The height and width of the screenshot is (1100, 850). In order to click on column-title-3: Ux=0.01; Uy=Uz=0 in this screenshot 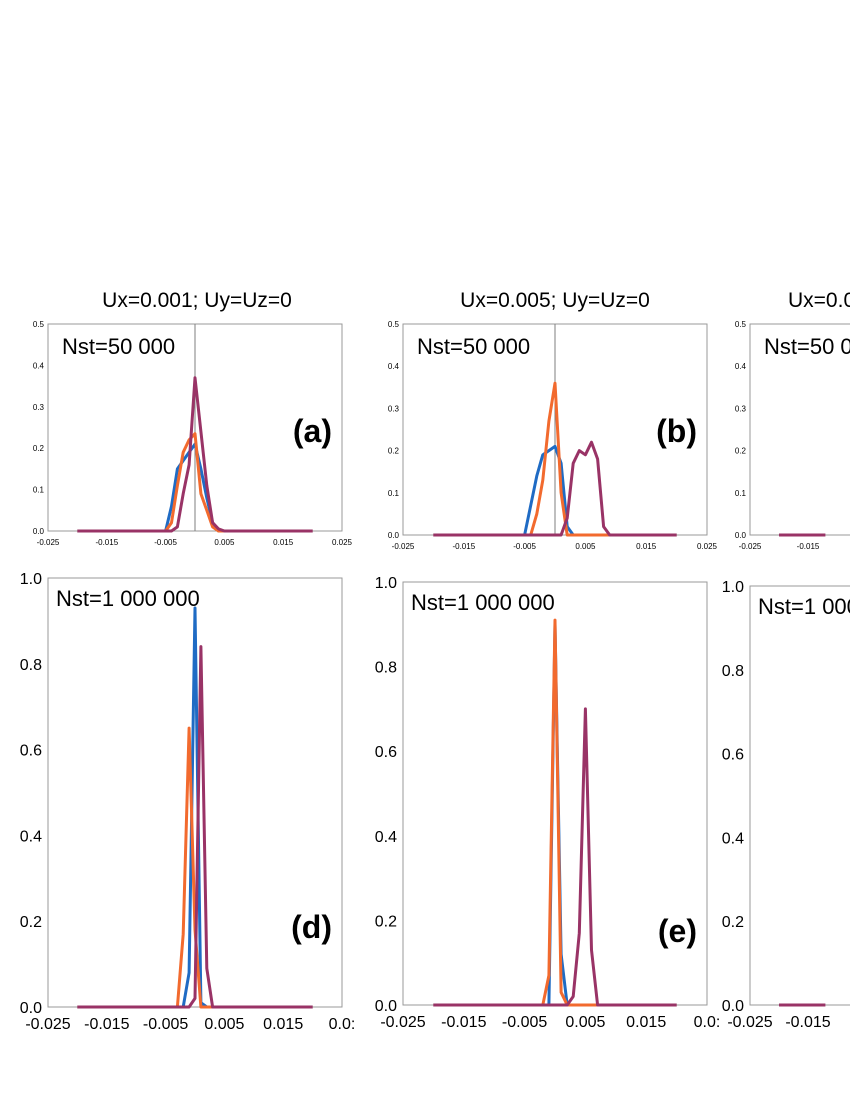, I will do `click(819, 300)`.